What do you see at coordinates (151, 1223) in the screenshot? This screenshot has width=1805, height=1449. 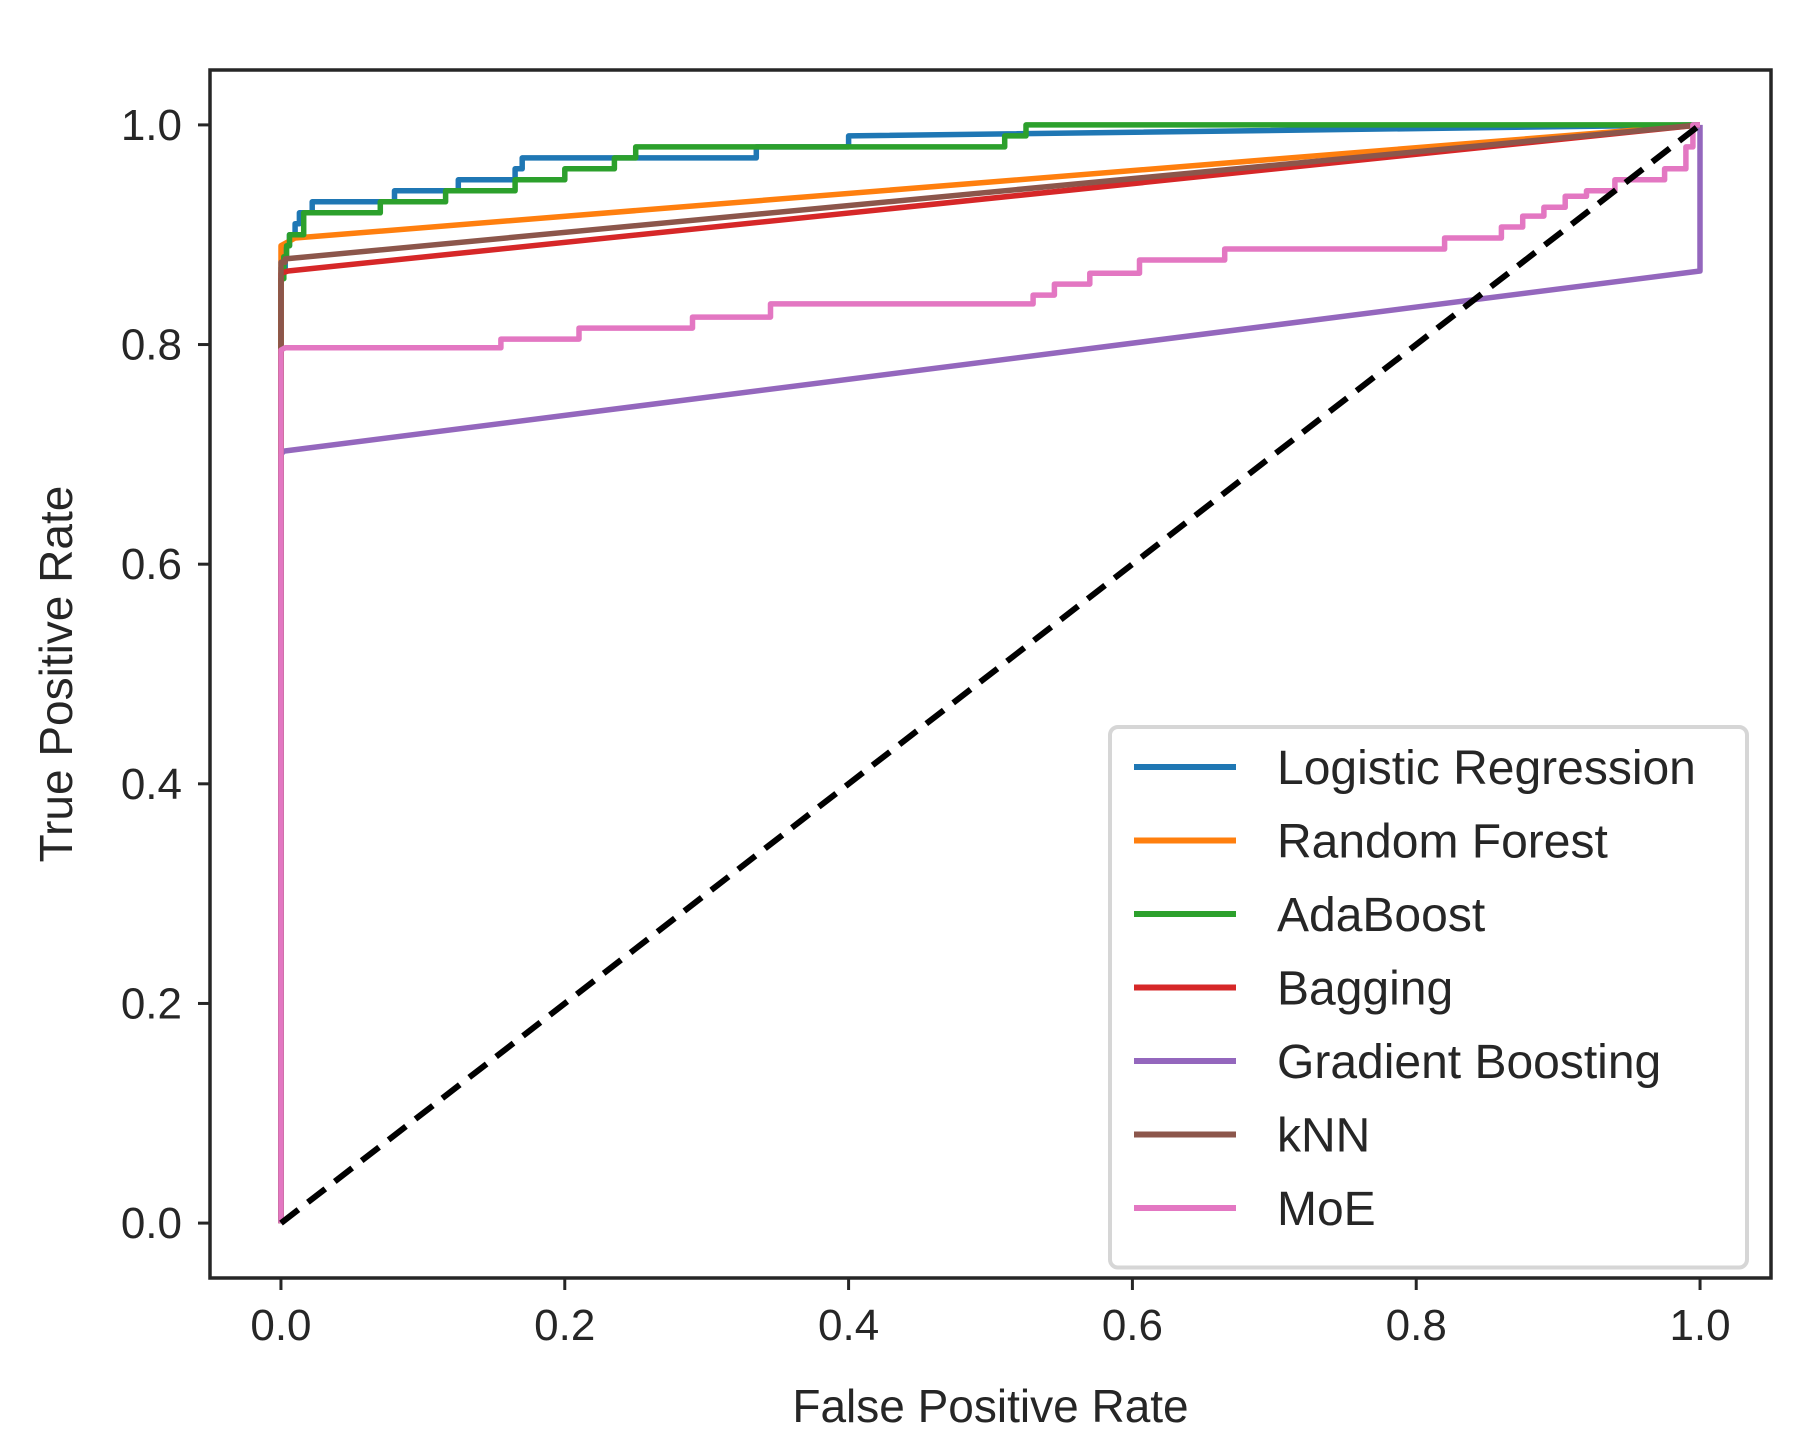 I see `y-tick-label: 0.0` at bounding box center [151, 1223].